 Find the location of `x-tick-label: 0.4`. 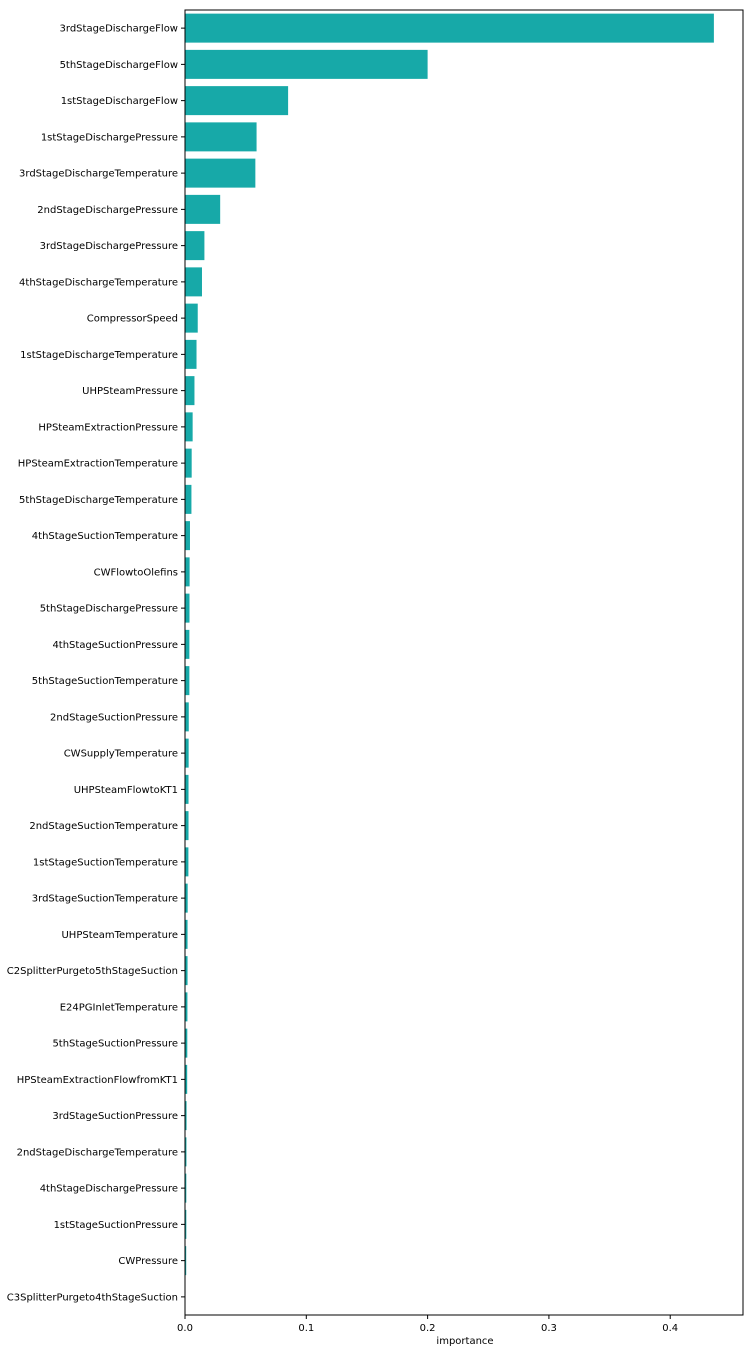

x-tick-label: 0.4 is located at coordinates (670, 1328).